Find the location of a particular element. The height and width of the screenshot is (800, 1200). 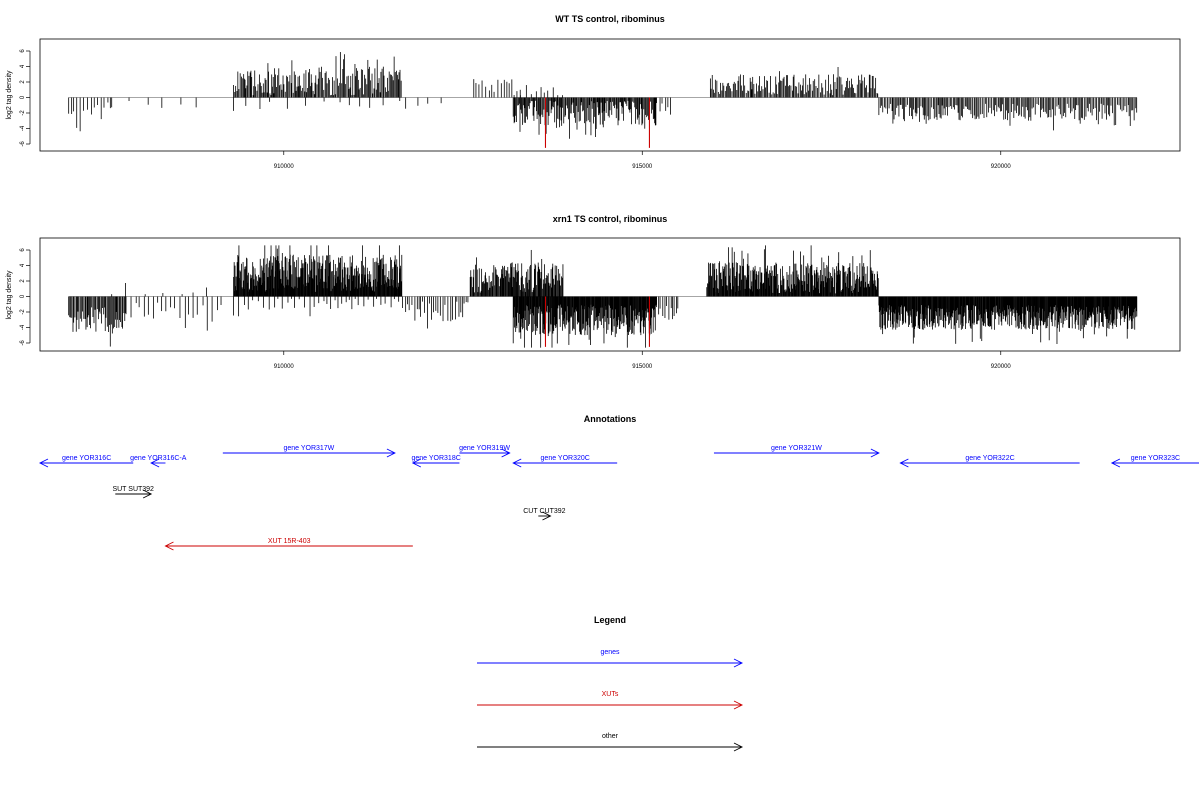

xrn1-y-axis-label: log2 tag density is located at coordinates (9, 295).